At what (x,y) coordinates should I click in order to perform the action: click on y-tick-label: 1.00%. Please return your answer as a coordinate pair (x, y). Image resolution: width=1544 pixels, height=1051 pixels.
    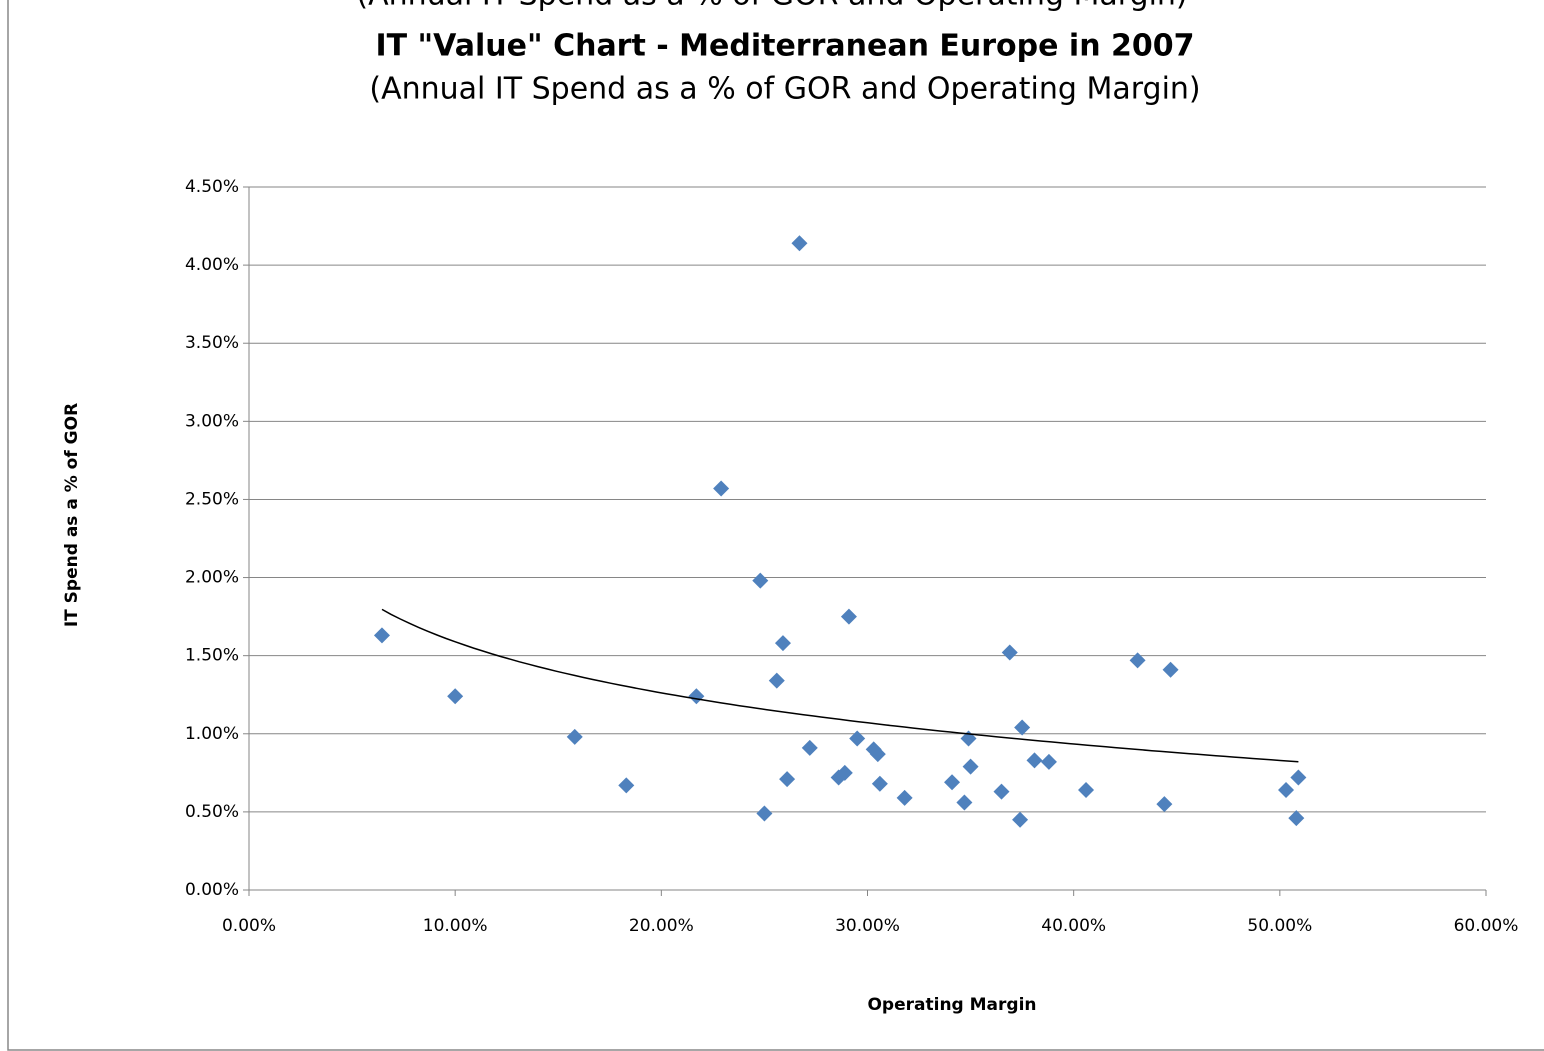
    Looking at the image, I should click on (212, 734).